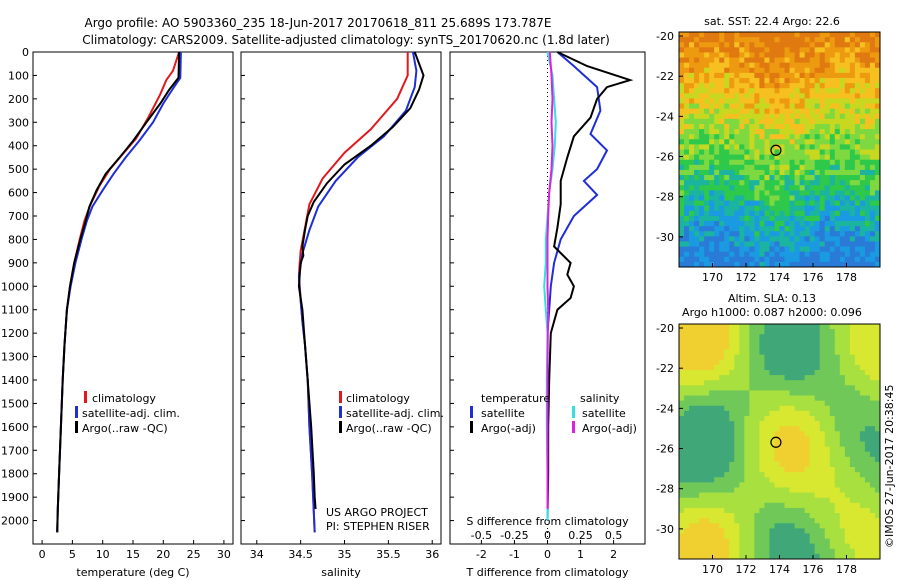  Describe the element at coordinates (395, 413) in the screenshot. I see `legend-label: satellite-adj. clim.` at that location.